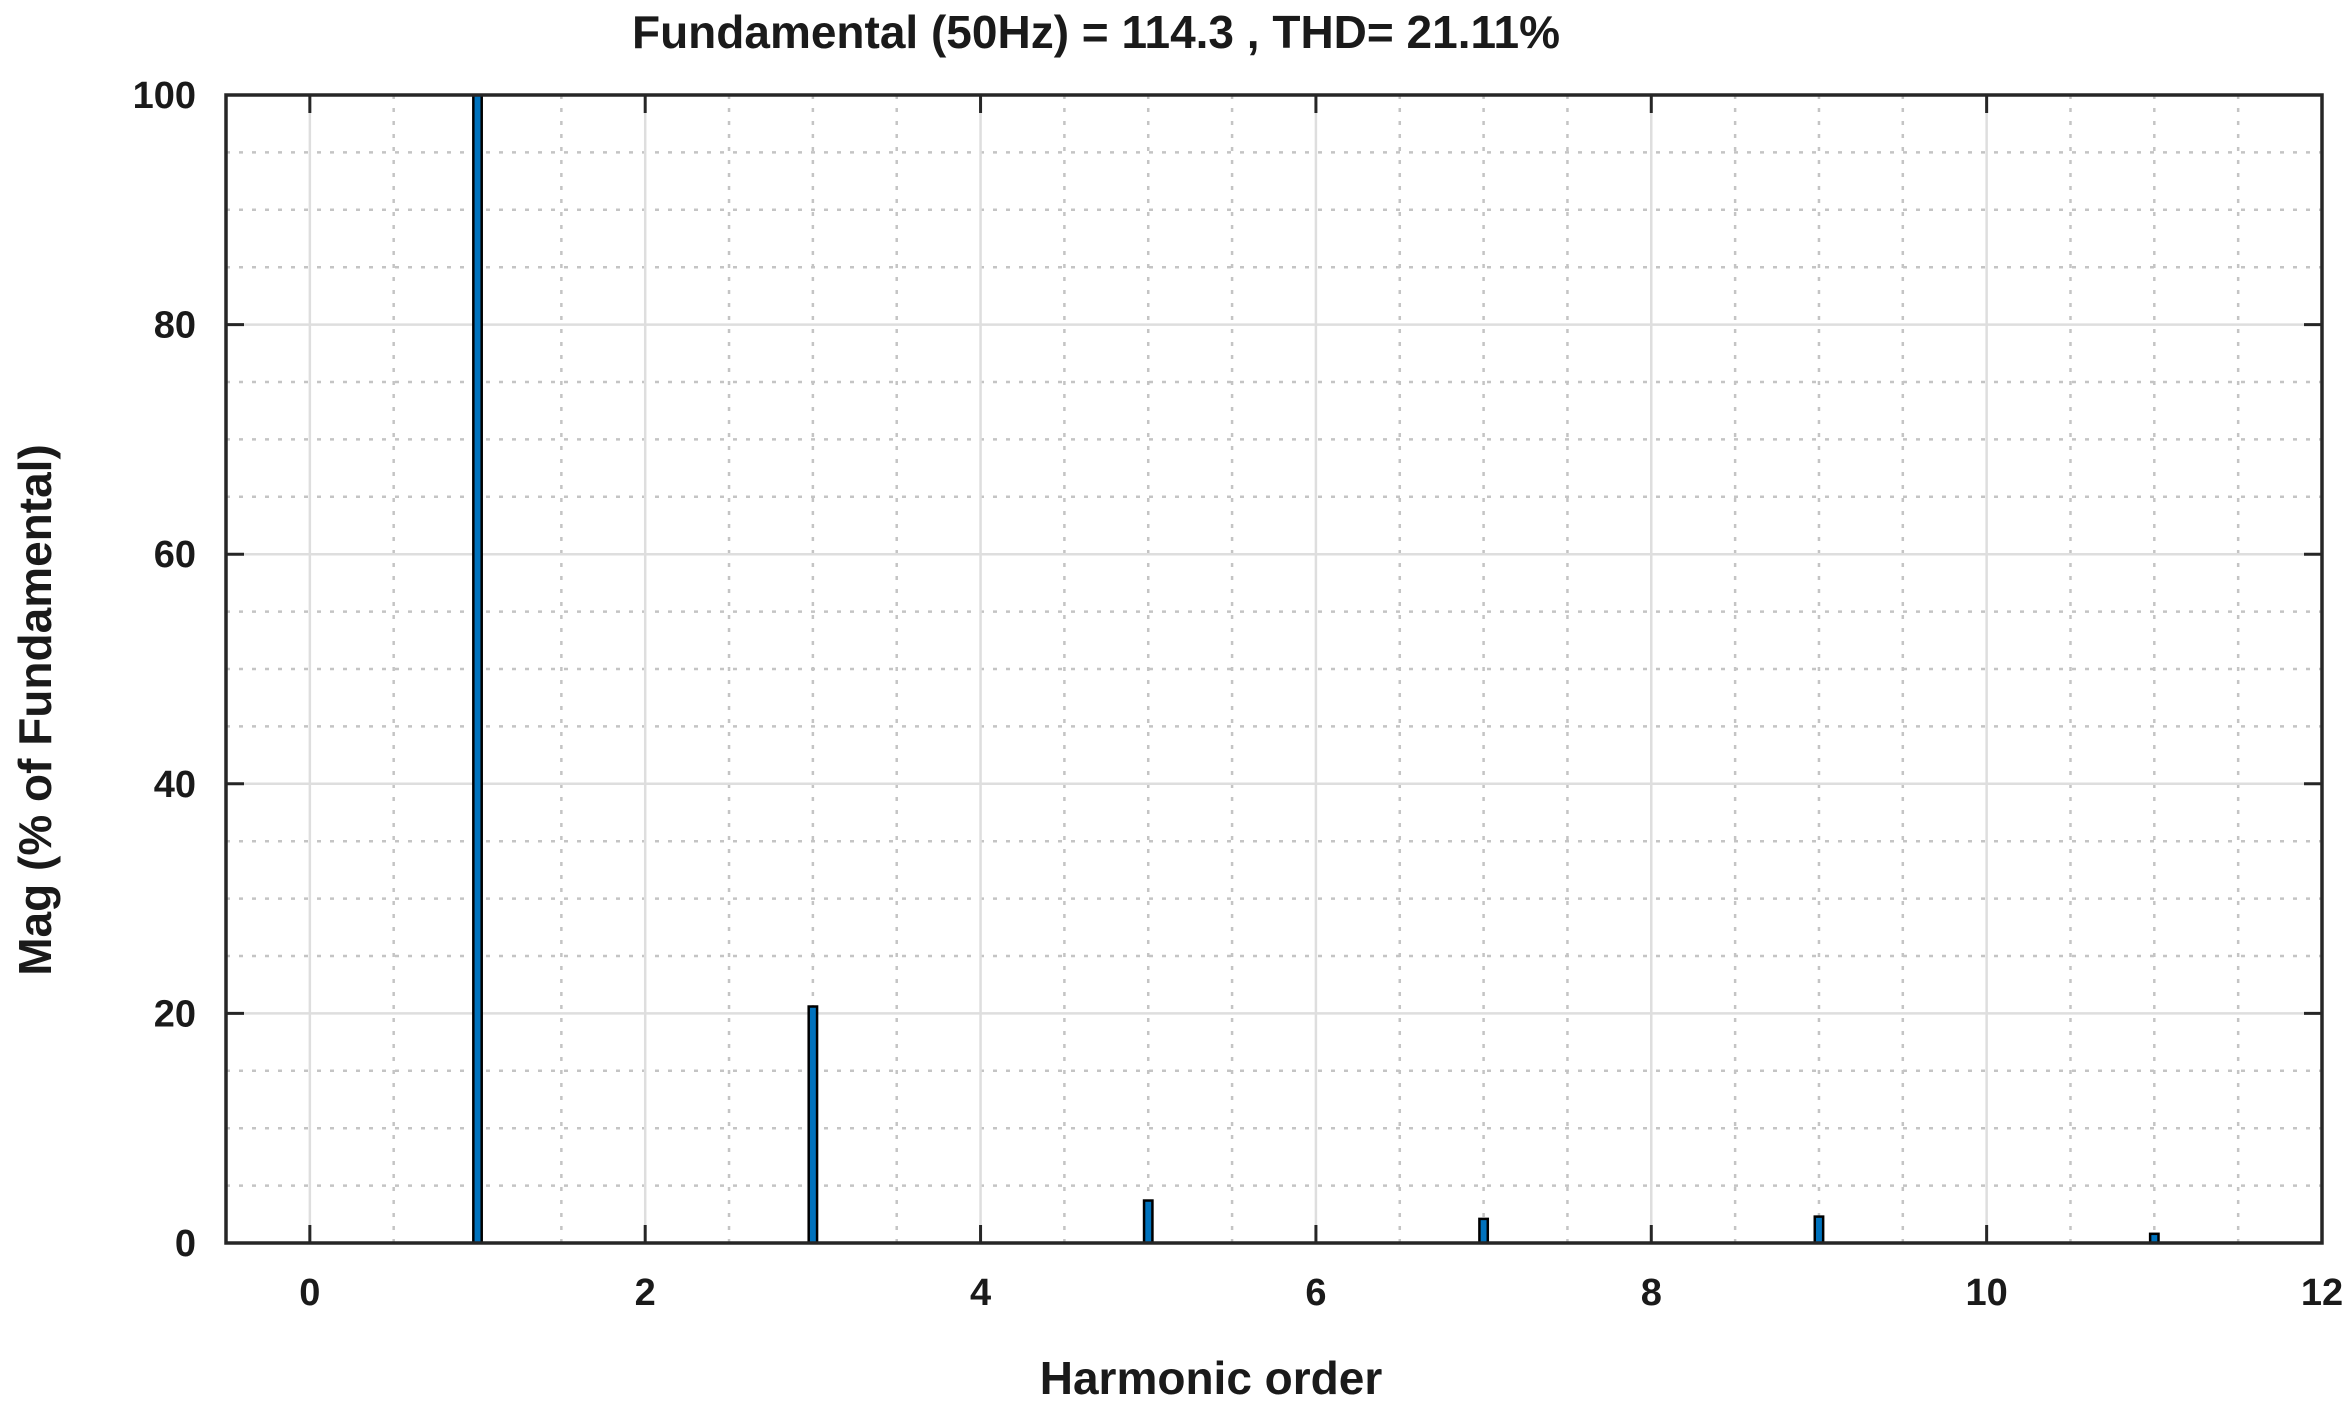 This screenshot has width=2351, height=1413. Describe the element at coordinates (175, 326) in the screenshot. I see `y-tick-label: 80` at that location.